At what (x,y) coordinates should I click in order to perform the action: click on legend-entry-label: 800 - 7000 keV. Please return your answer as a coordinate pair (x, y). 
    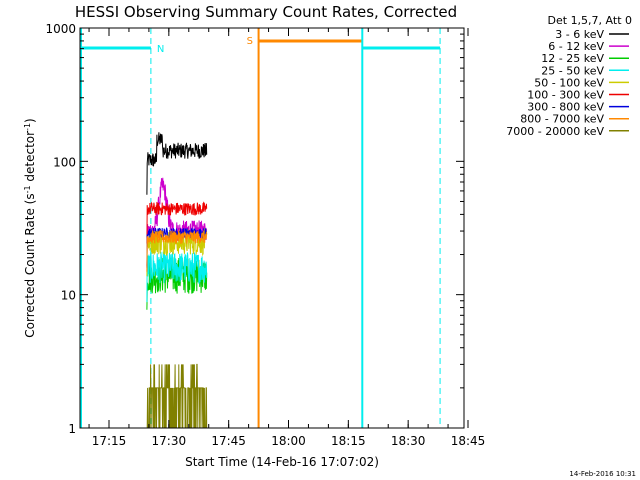
    Looking at the image, I should click on (562, 119).